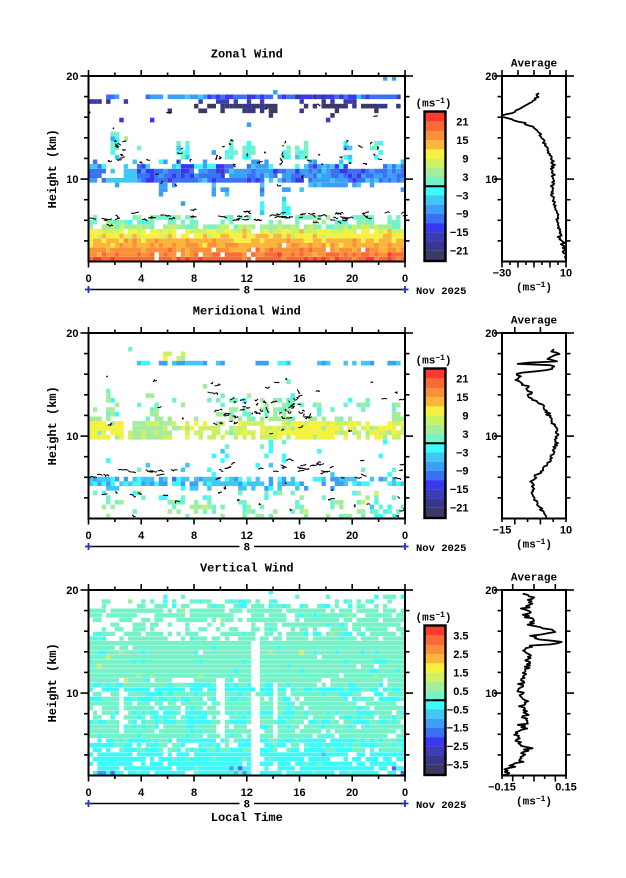  Describe the element at coordinates (458, 729) in the screenshot. I see `svg-text: −1.5` at that location.